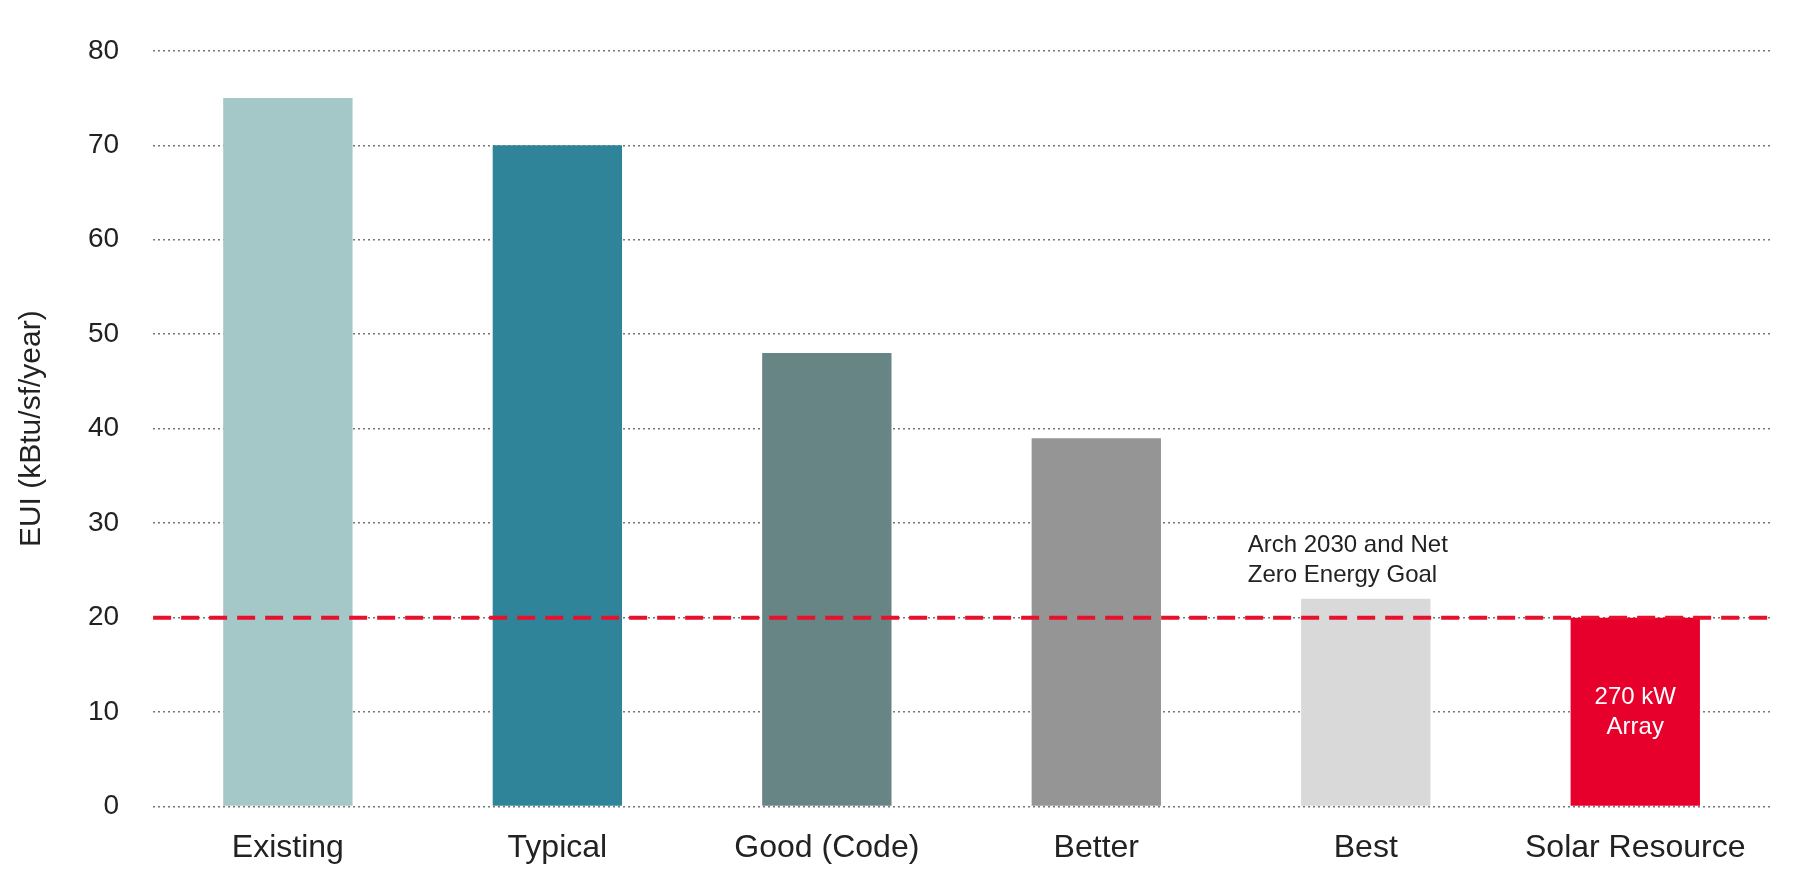 This screenshot has width=1820, height=886. Describe the element at coordinates (103, 616) in the screenshot. I see `y-tick-label: 20` at that location.